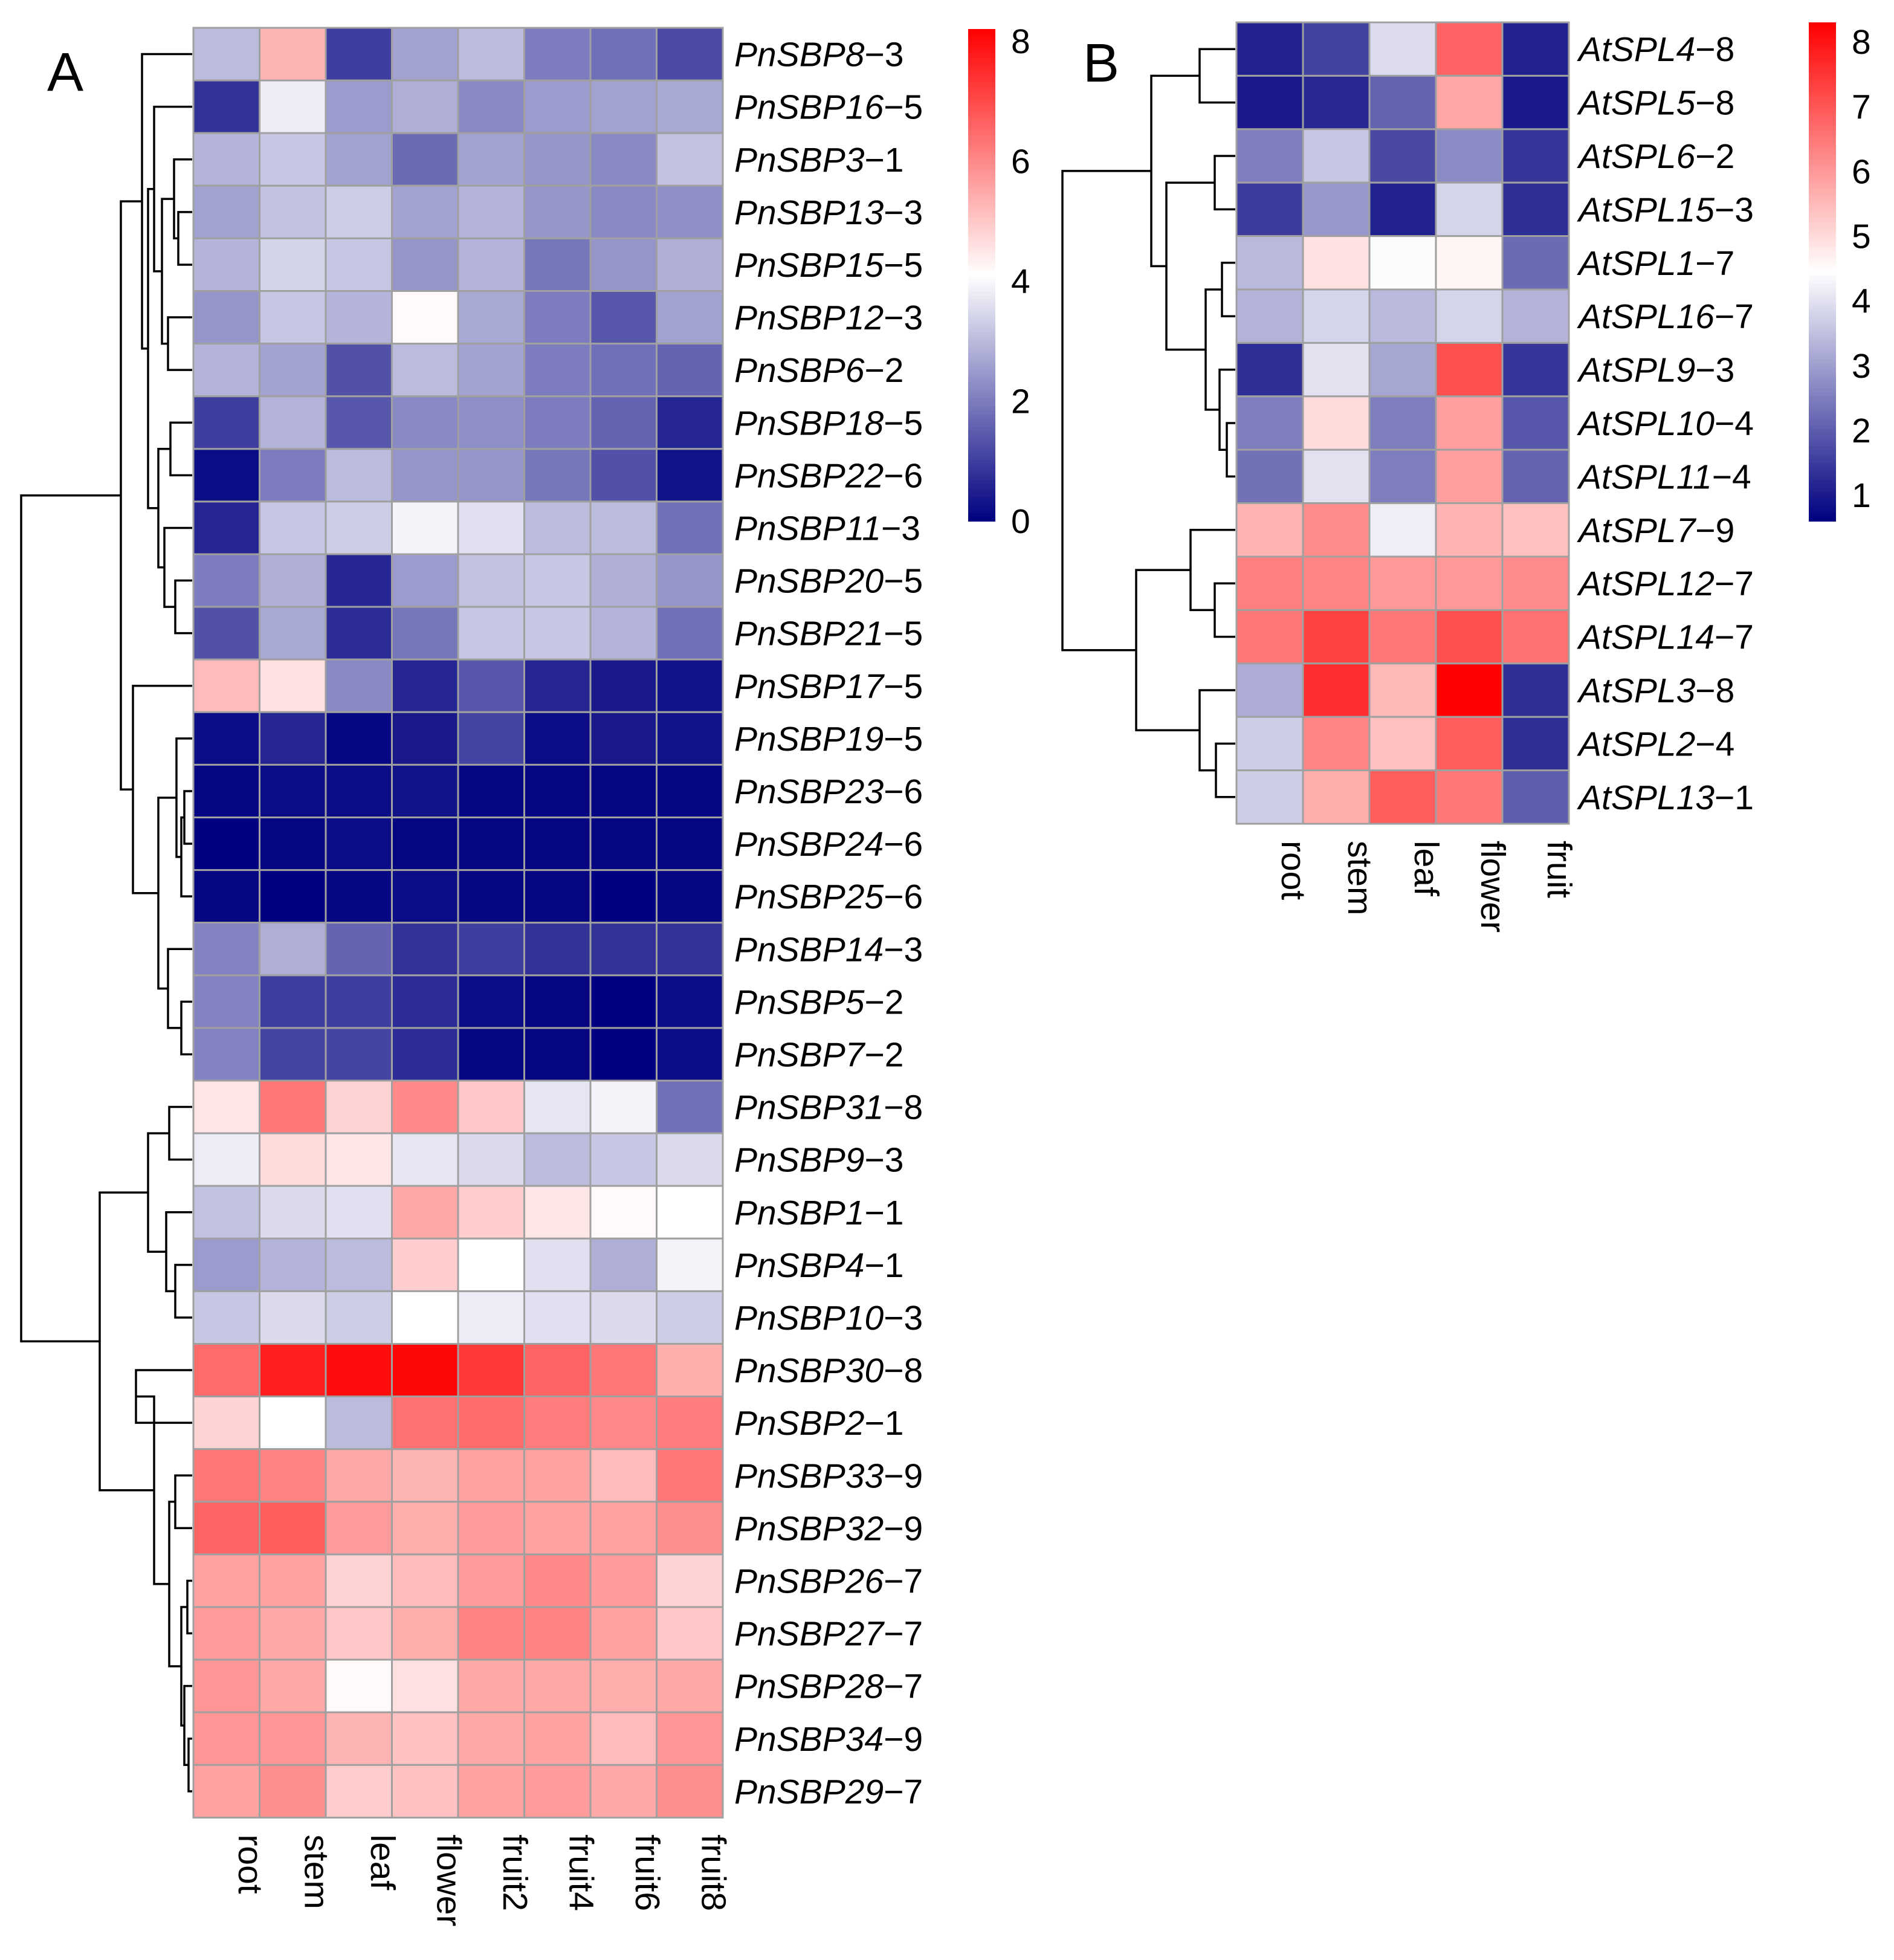 Image resolution: width=1894 pixels, height=1960 pixels. What do you see at coordinates (1666, 637) in the screenshot?
I see `row-label: AtSPL14−7` at bounding box center [1666, 637].